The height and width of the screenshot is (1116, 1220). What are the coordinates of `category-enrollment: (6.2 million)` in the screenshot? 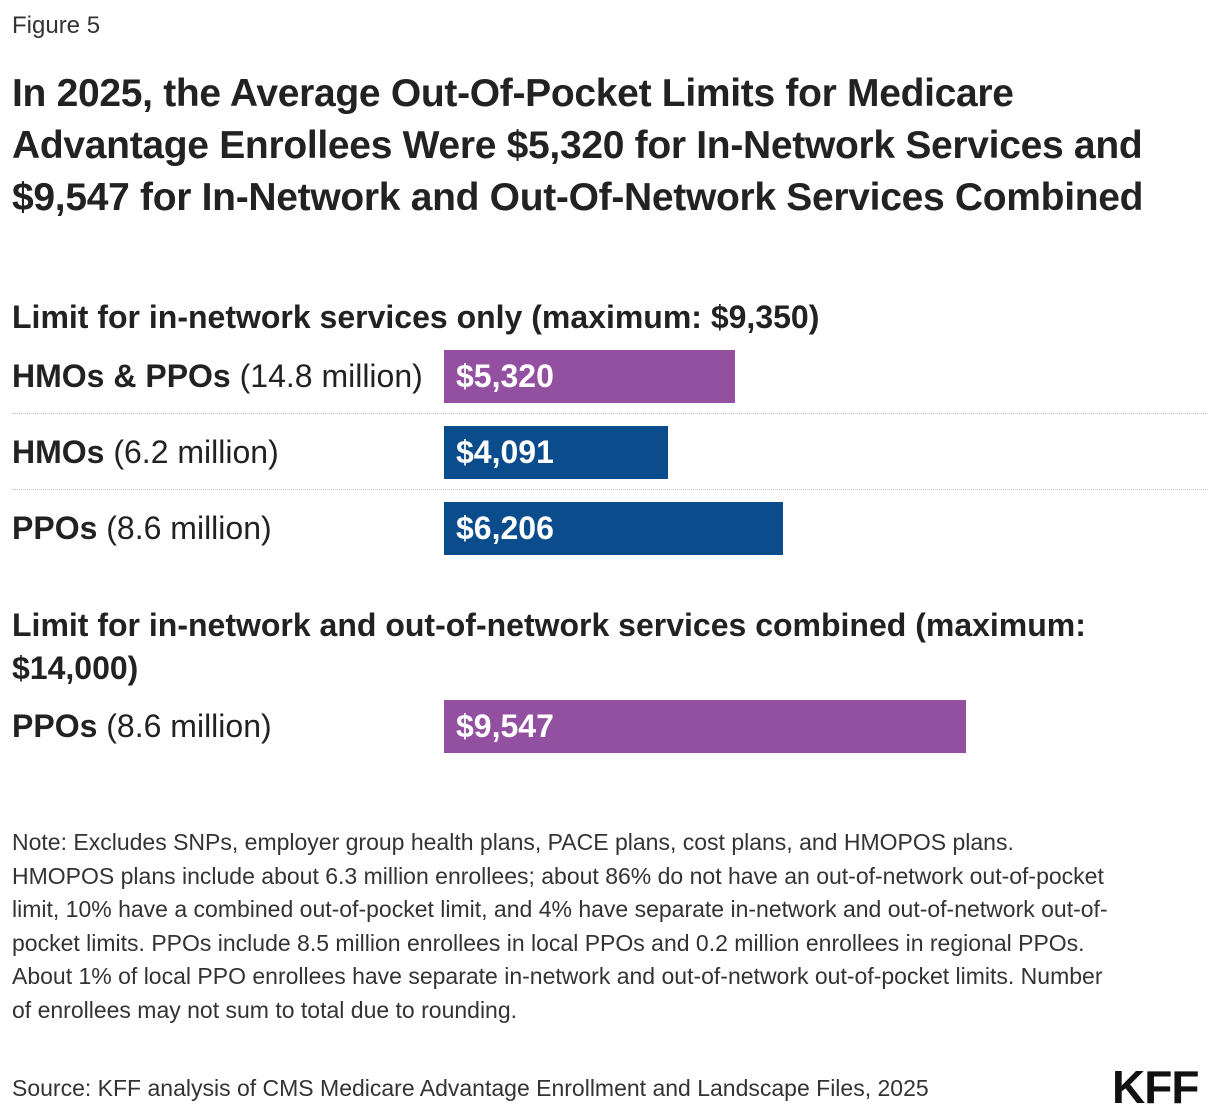 It's located at (191, 452).